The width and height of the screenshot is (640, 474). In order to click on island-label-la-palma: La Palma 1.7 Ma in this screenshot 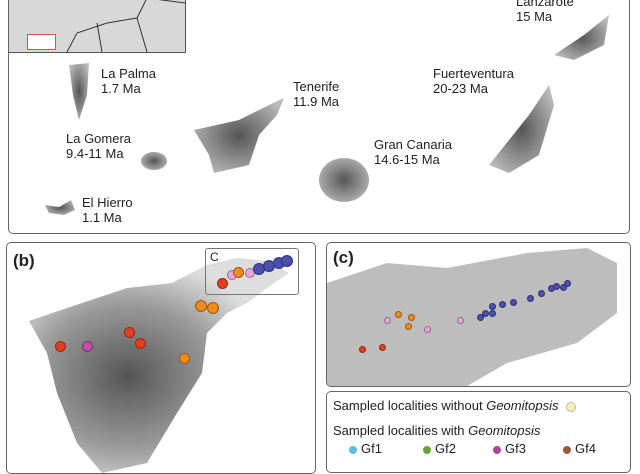, I will do `click(128, 81)`.